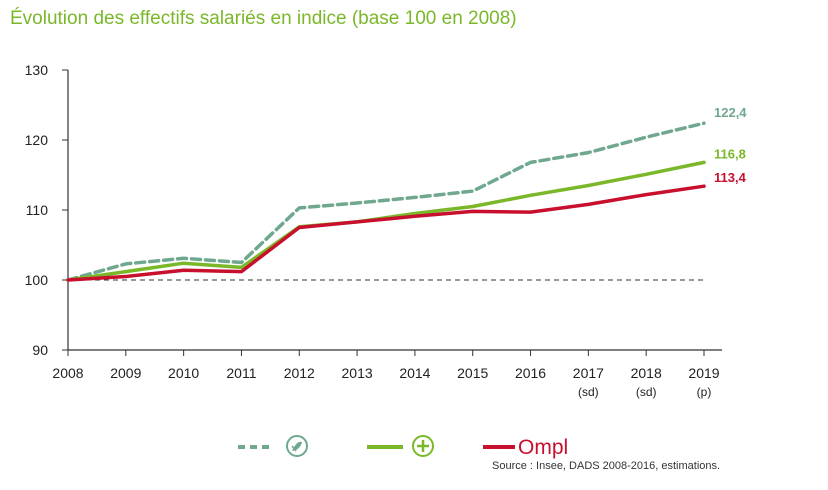 This screenshot has width=828, height=490. Describe the element at coordinates (37, 70) in the screenshot. I see `y-tick-label: 130` at that location.